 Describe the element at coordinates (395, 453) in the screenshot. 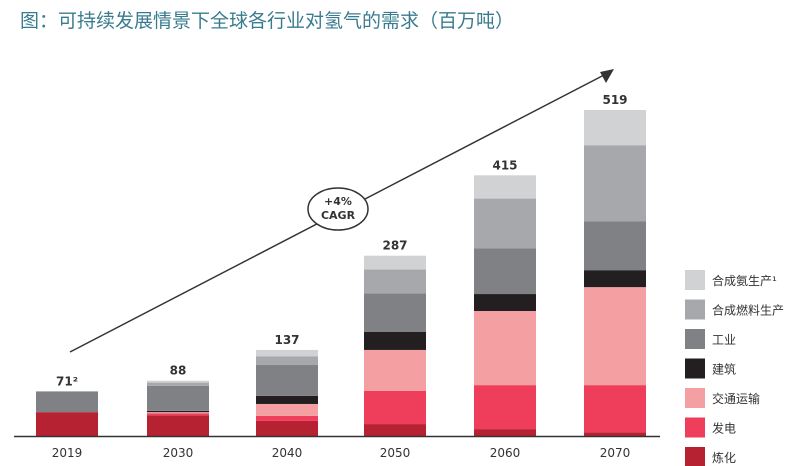

I see `x-tick-label-2050: 2050` at that location.